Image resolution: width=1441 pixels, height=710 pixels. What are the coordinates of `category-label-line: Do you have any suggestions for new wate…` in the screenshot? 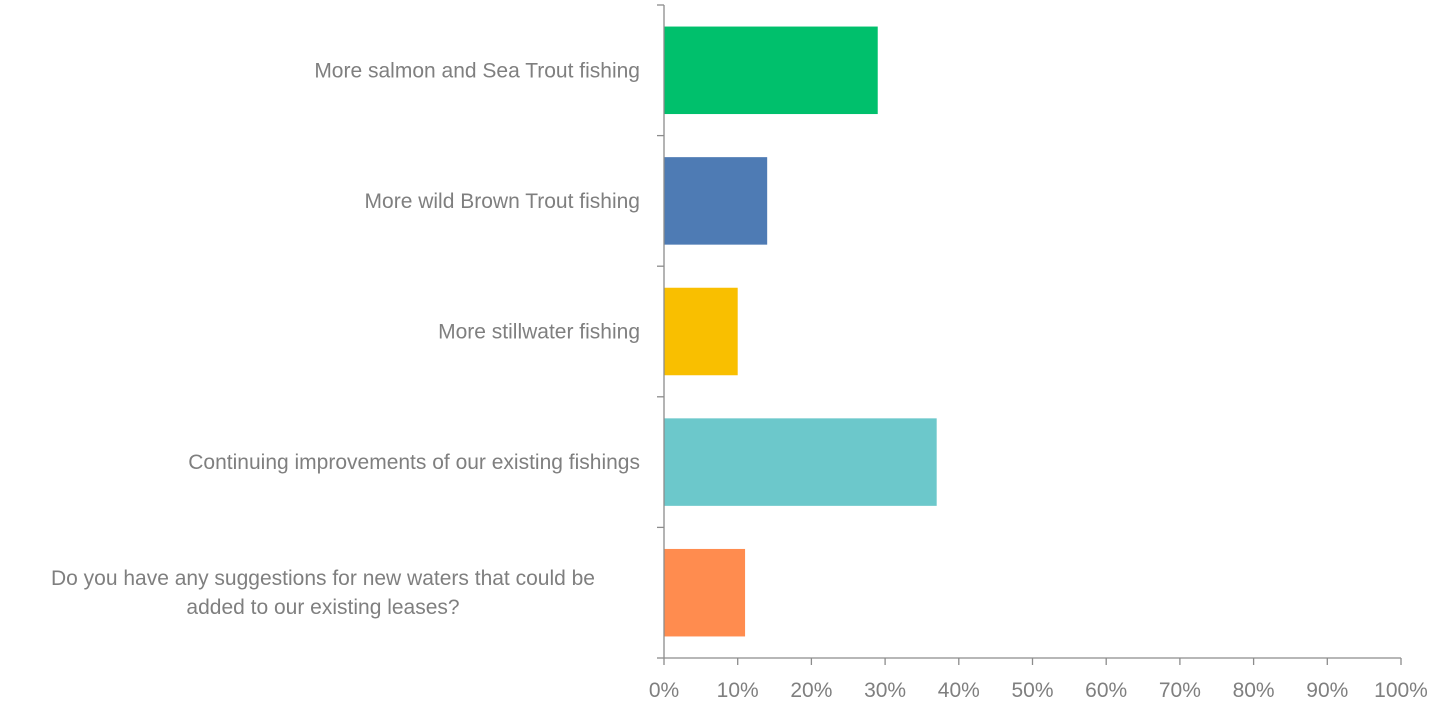 It's located at (323, 578).